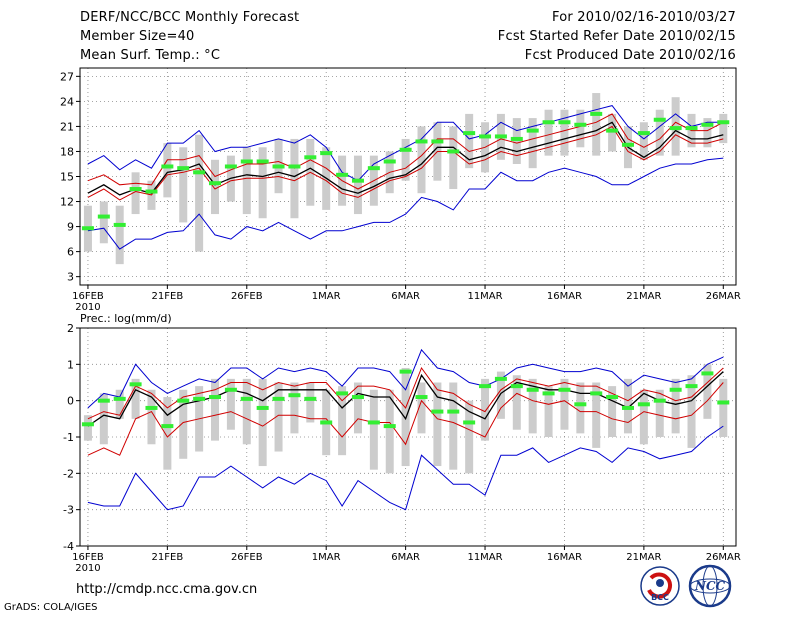 The image size is (800, 618). I want to click on grads-credit: GrADS: COLA/IGES, so click(51, 607).